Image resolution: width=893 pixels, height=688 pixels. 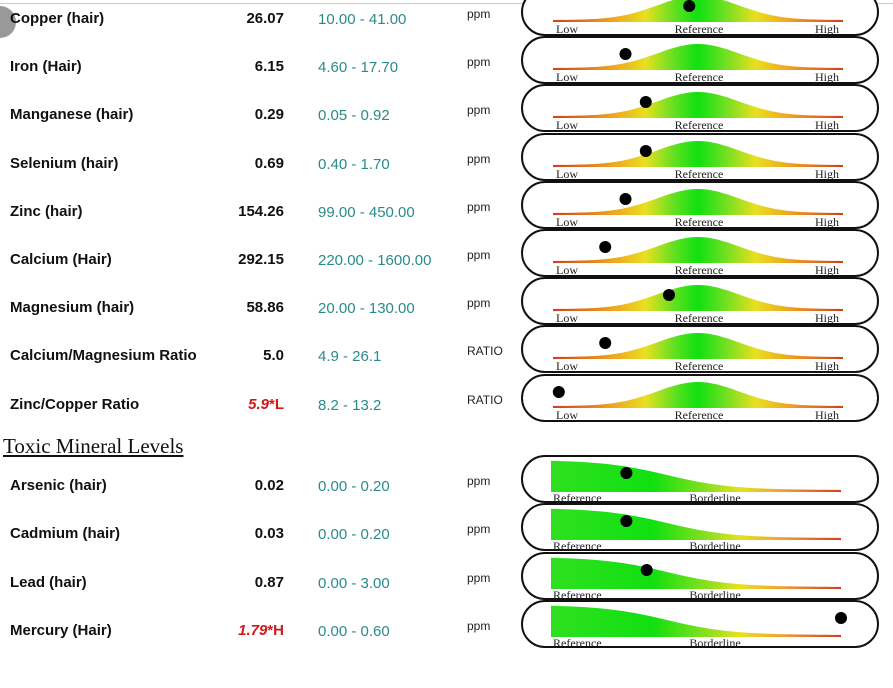 What do you see at coordinates (253, 630) in the screenshot?
I see `result-number: 1.79` at bounding box center [253, 630].